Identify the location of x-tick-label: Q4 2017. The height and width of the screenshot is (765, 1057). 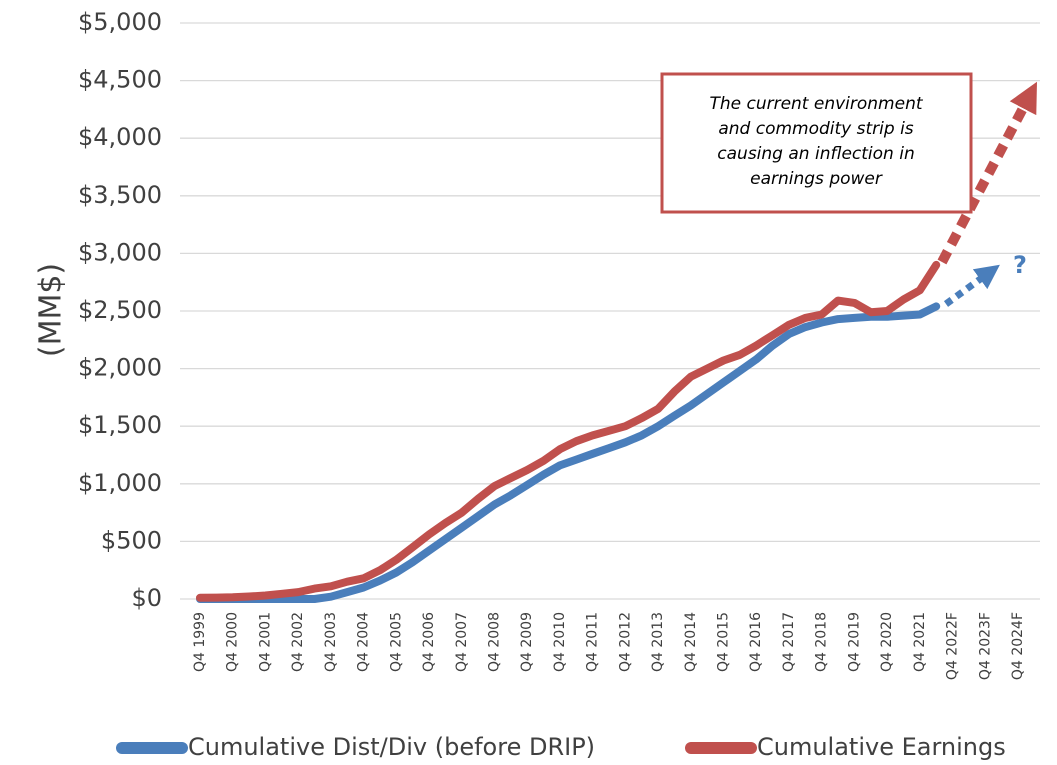
(789, 642).